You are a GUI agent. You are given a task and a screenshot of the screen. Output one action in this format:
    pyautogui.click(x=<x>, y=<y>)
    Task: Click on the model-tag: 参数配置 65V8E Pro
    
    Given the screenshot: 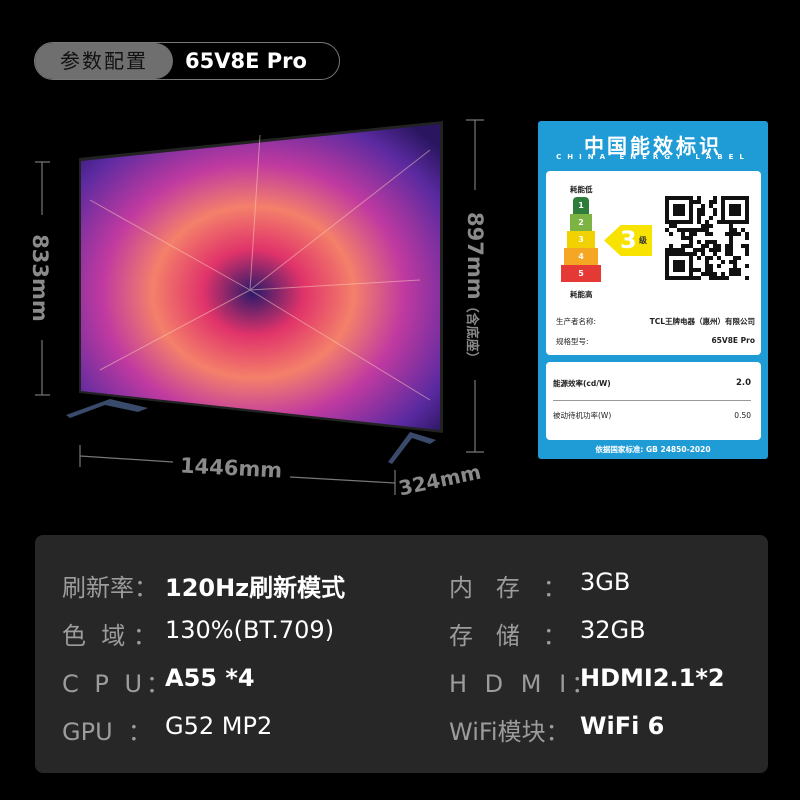 What is the action you would take?
    pyautogui.click(x=187, y=61)
    